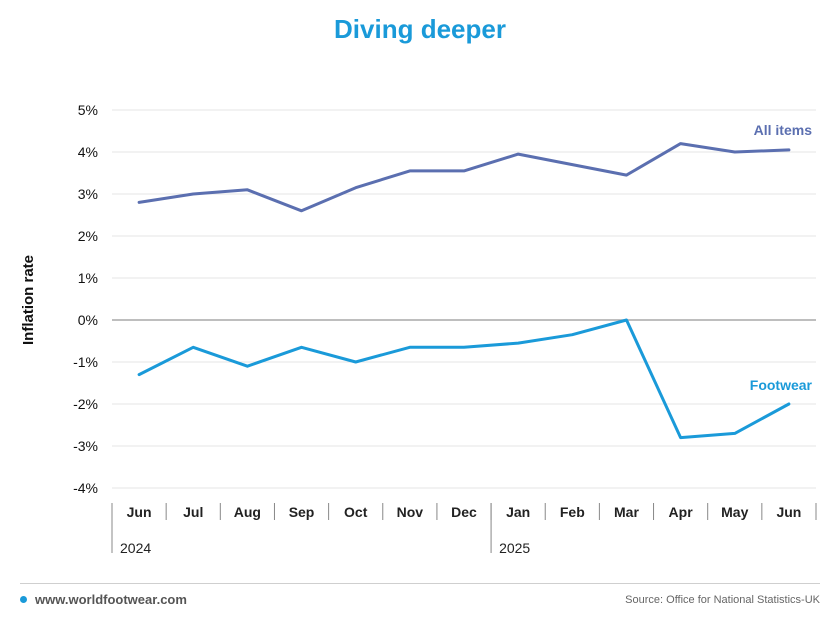 The width and height of the screenshot is (840, 624). What do you see at coordinates (356, 512) in the screenshot?
I see `x-tick-label: Oct` at bounding box center [356, 512].